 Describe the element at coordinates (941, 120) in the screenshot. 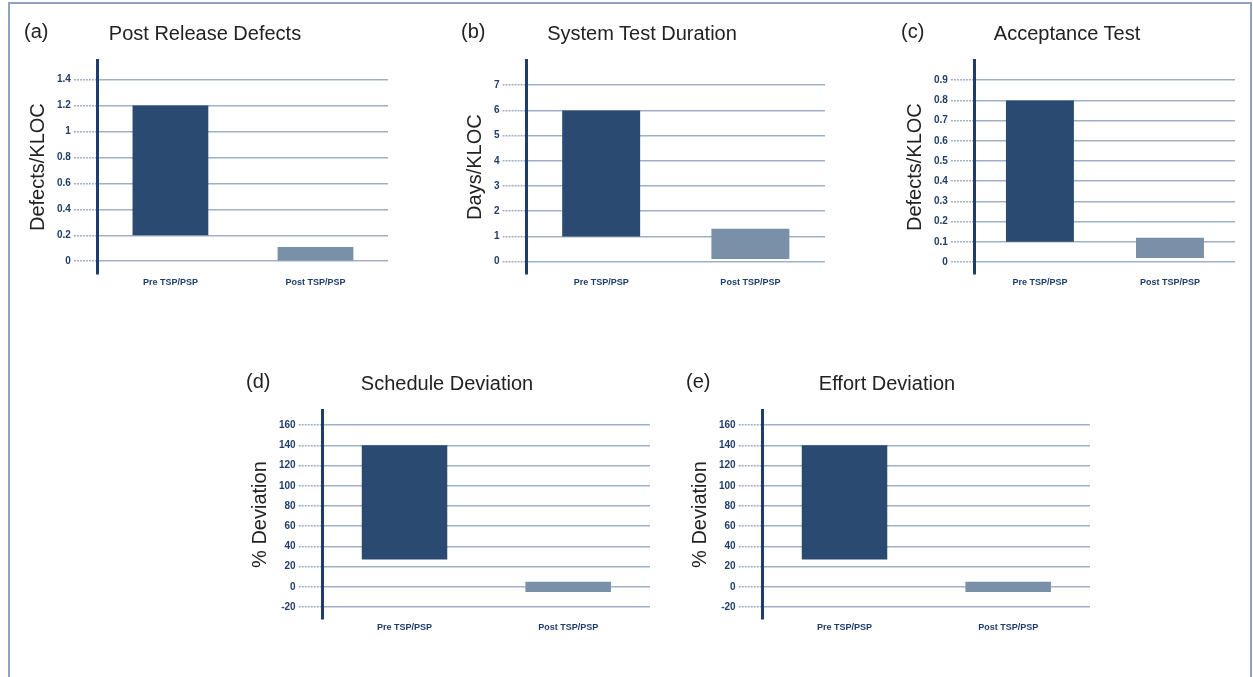

I see `y-tick-label: 0.7` at that location.